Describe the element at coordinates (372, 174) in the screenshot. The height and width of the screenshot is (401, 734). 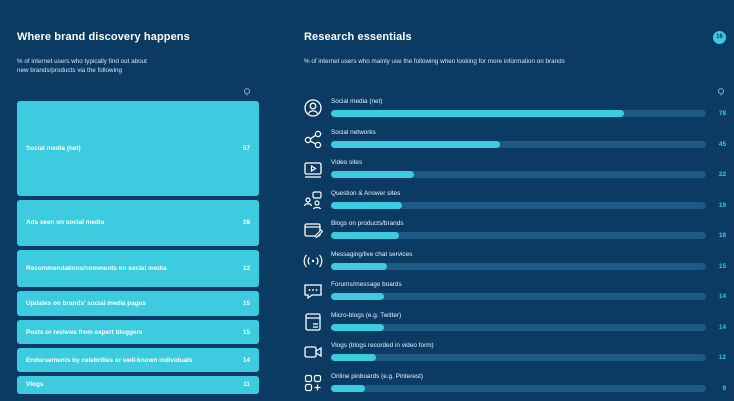
I see `bar-video-sites` at that location.